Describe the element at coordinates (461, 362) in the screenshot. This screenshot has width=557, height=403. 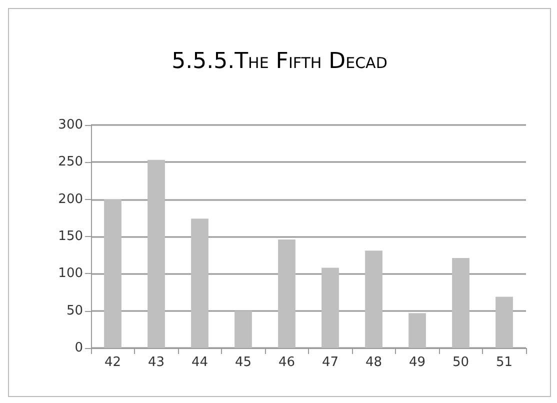
I see `x-tick-label: 50` at that location.